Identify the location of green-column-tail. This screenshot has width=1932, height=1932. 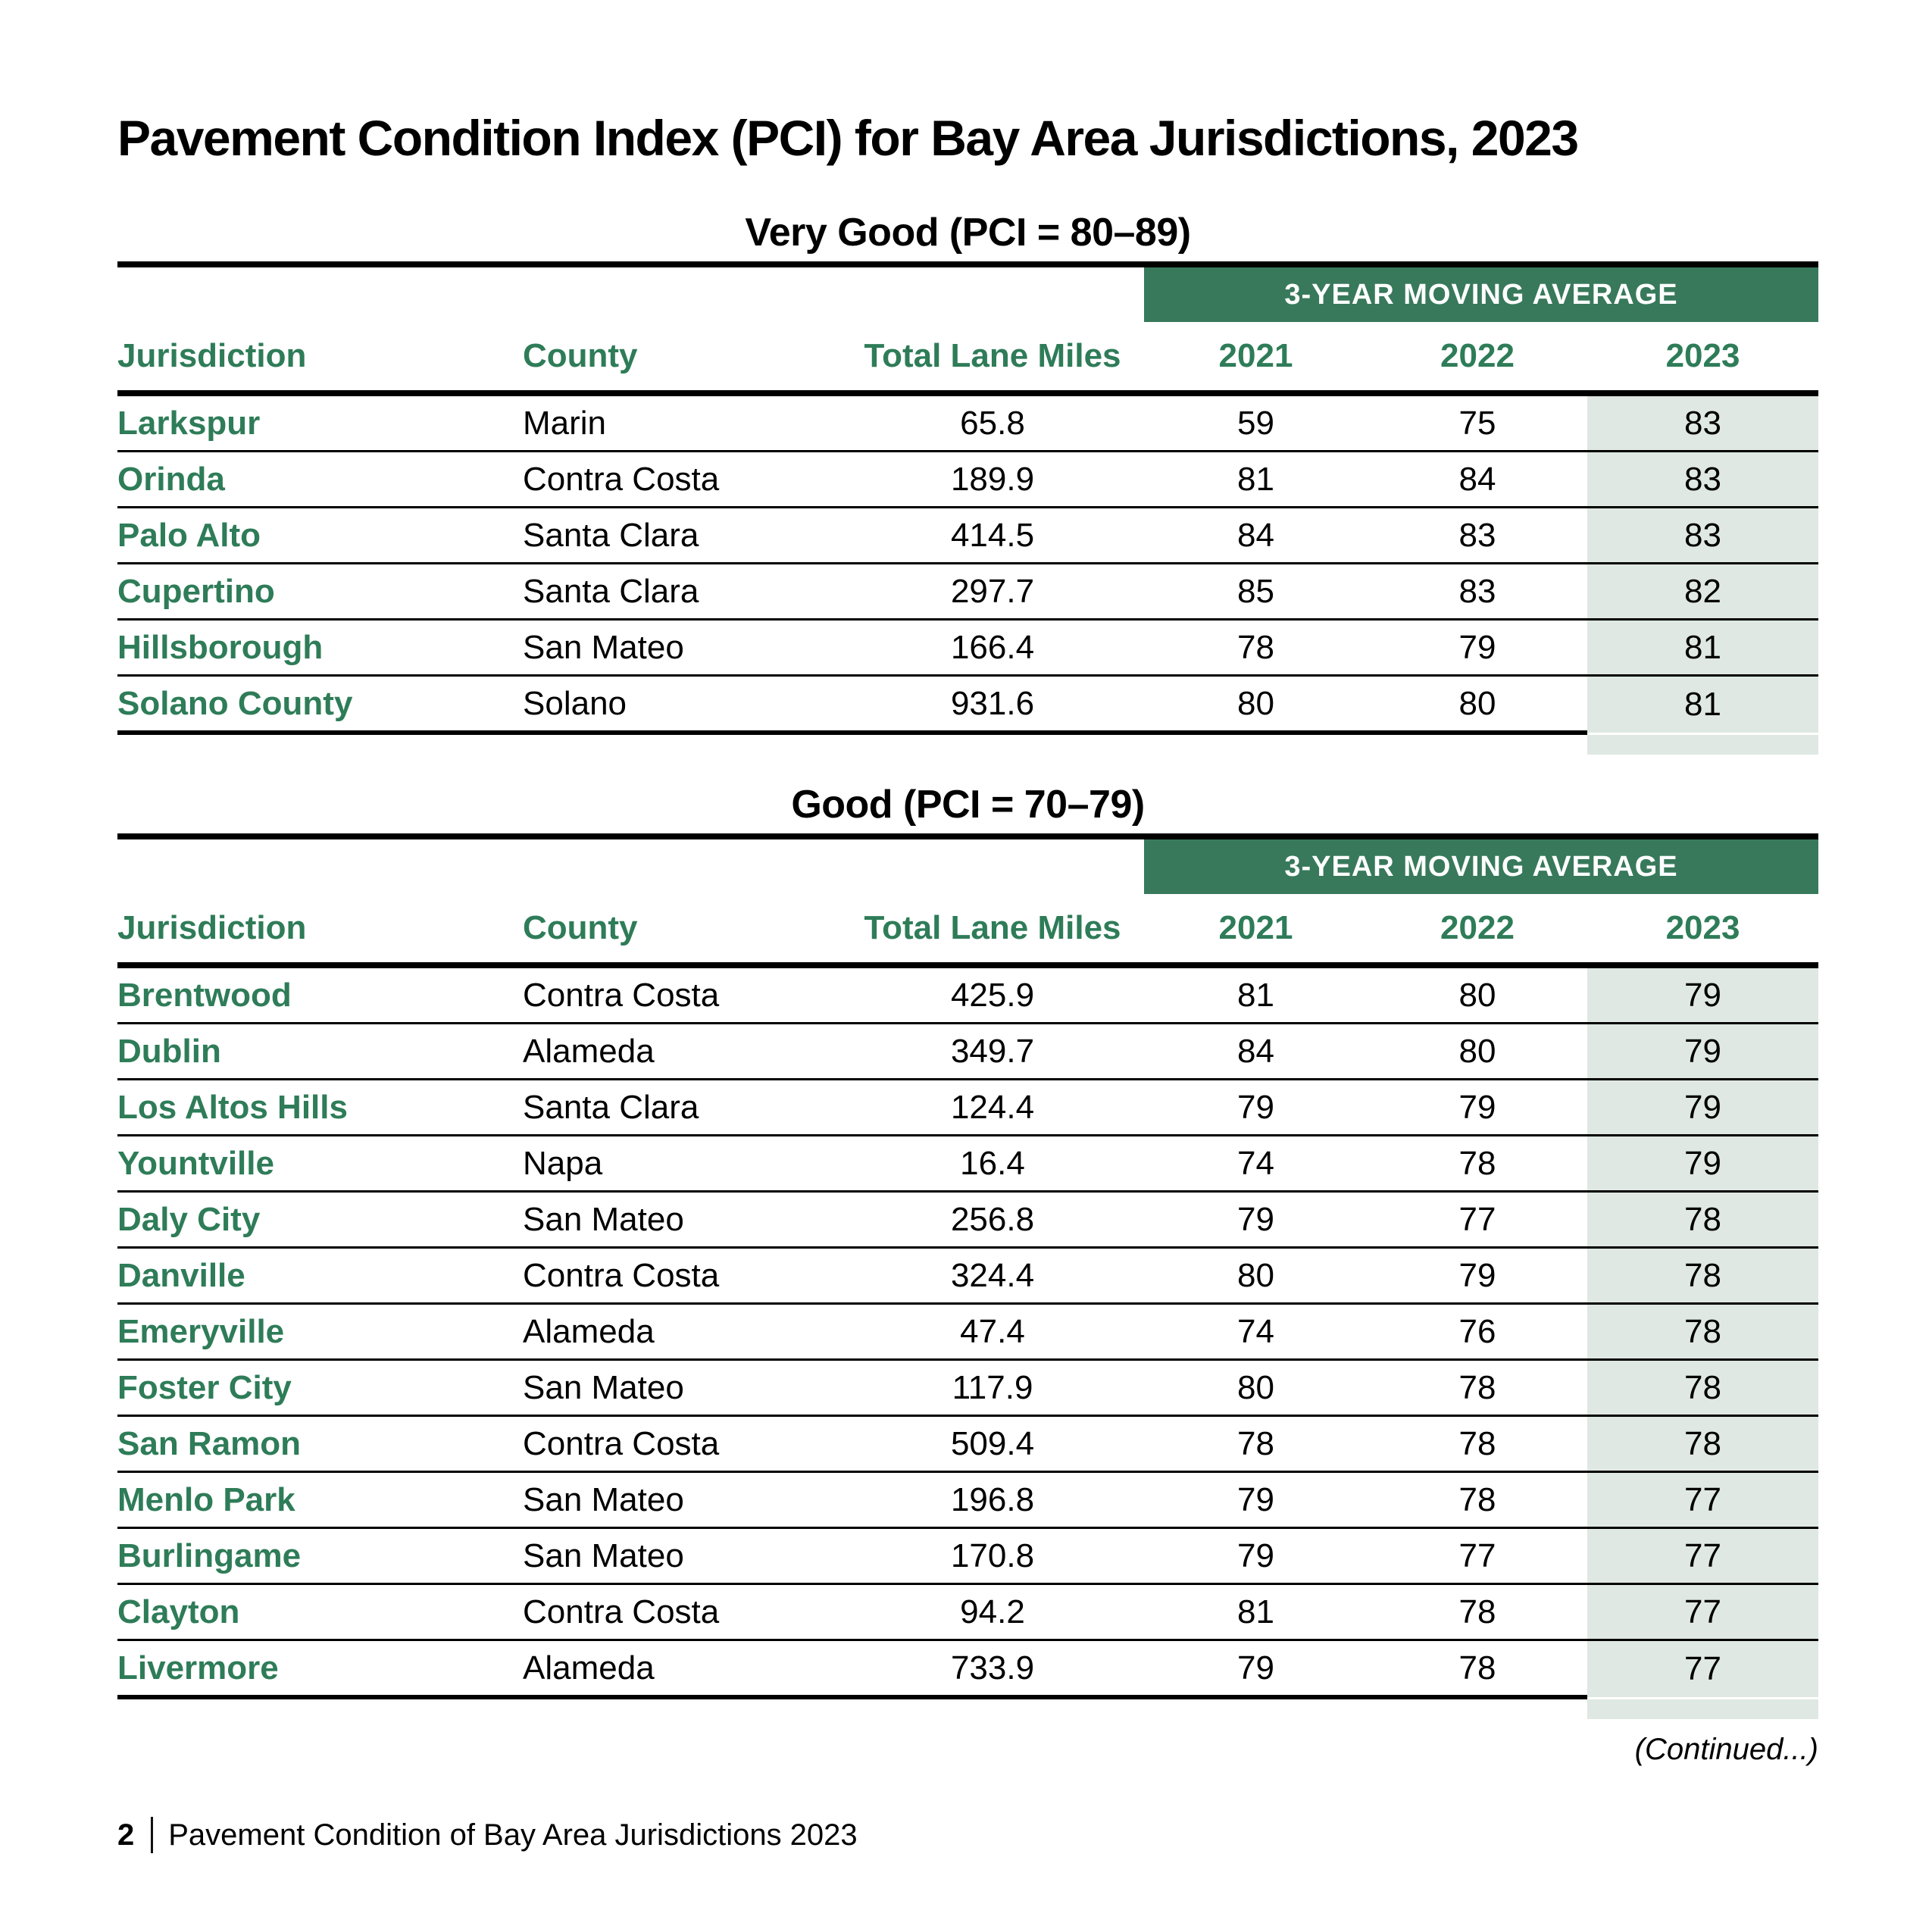
(1703, 1710).